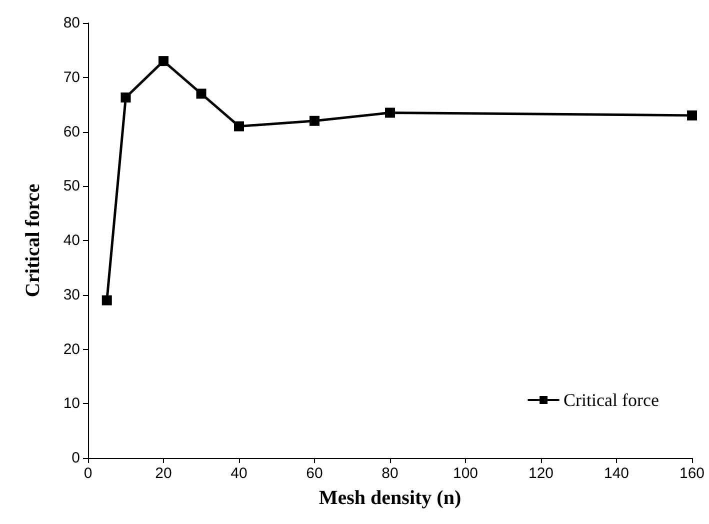  I want to click on legend-label: Critical force, so click(612, 400).